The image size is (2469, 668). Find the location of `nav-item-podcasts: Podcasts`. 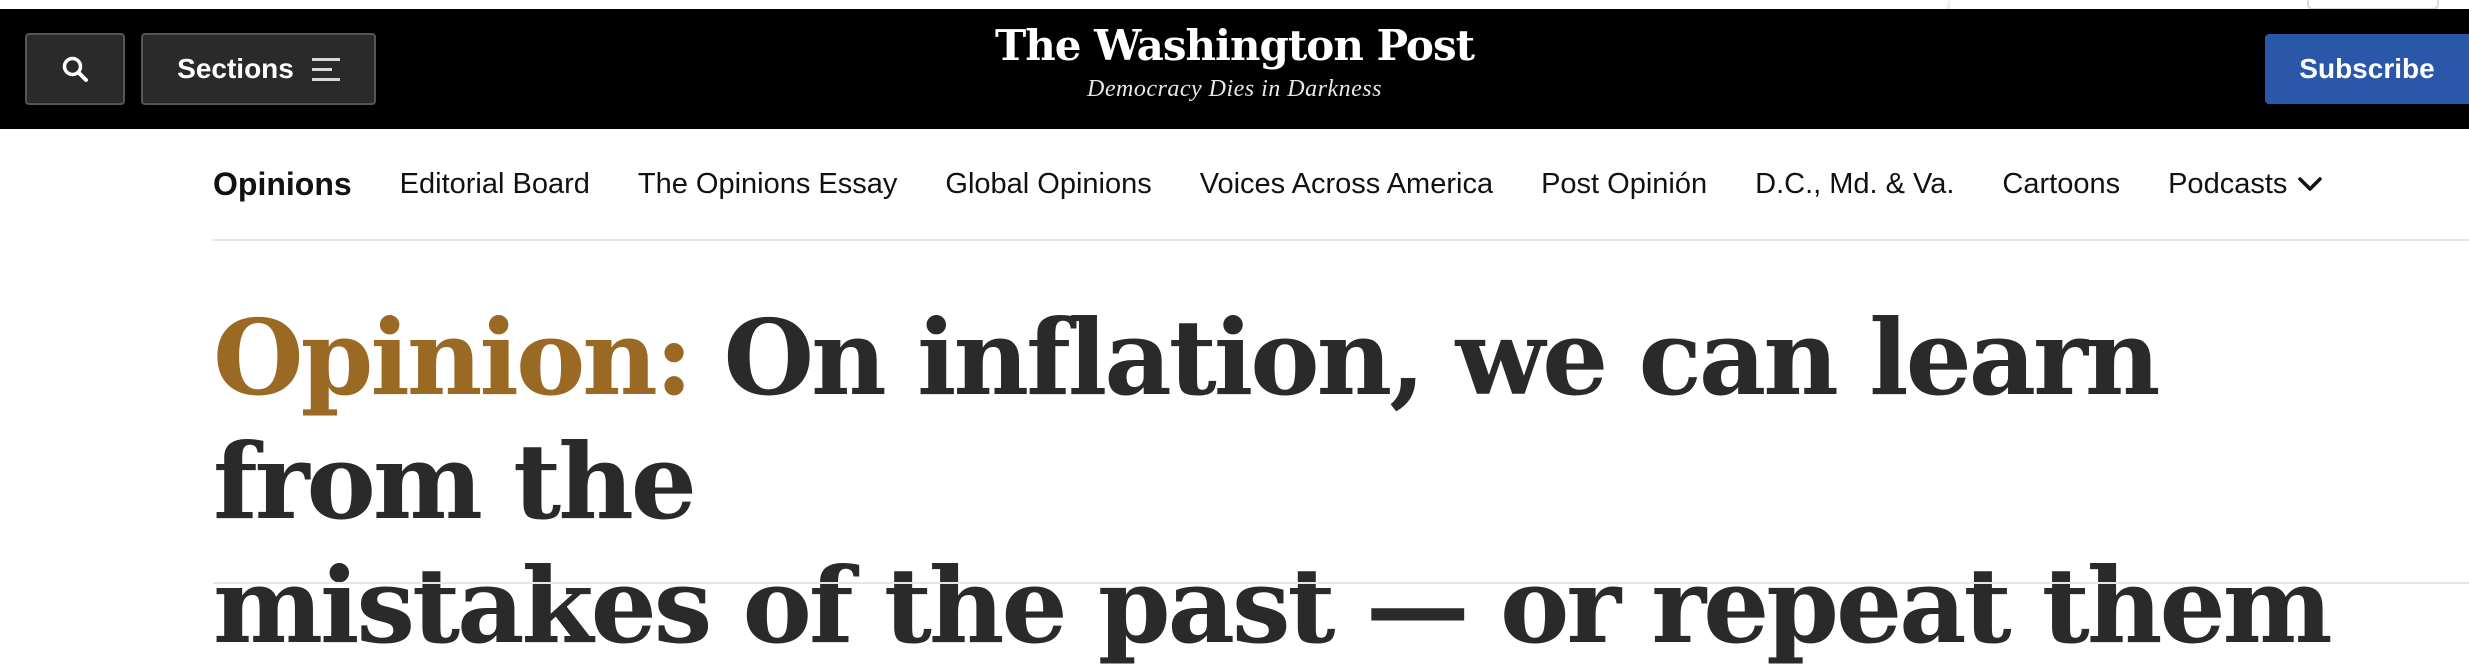

nav-item-podcasts: Podcasts is located at coordinates (2245, 184).